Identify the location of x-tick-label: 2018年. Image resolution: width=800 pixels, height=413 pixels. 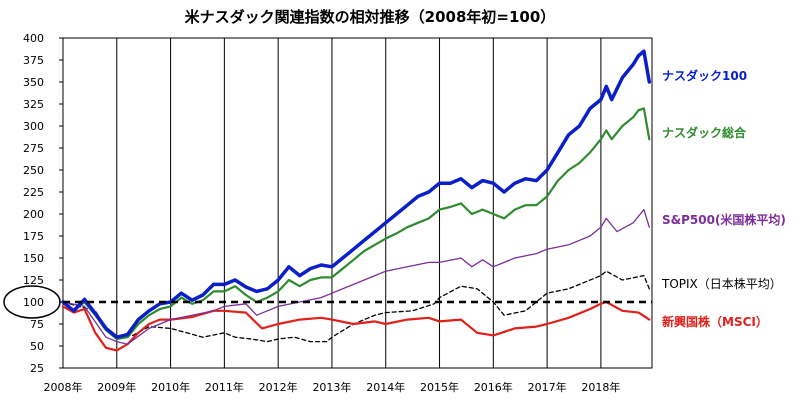
(600, 387).